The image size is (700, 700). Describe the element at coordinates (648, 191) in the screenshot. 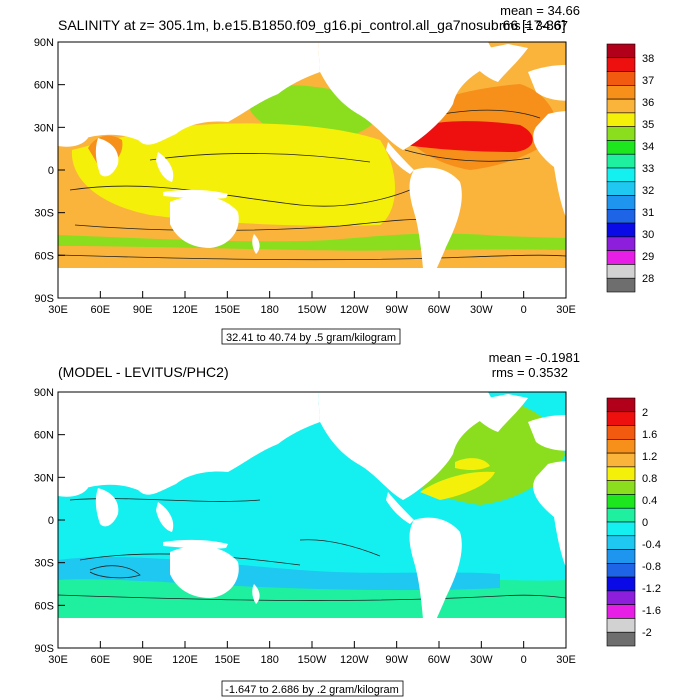

I see `colorbar-label: 32` at that location.